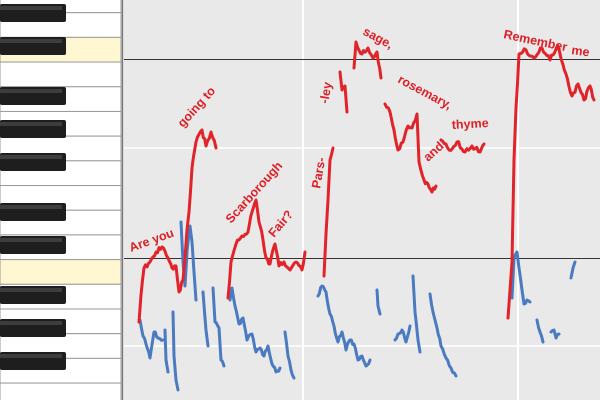 This screenshot has height=400, width=600. What do you see at coordinates (318, 172) in the screenshot?
I see `lyric-word: Pars-` at bounding box center [318, 172].